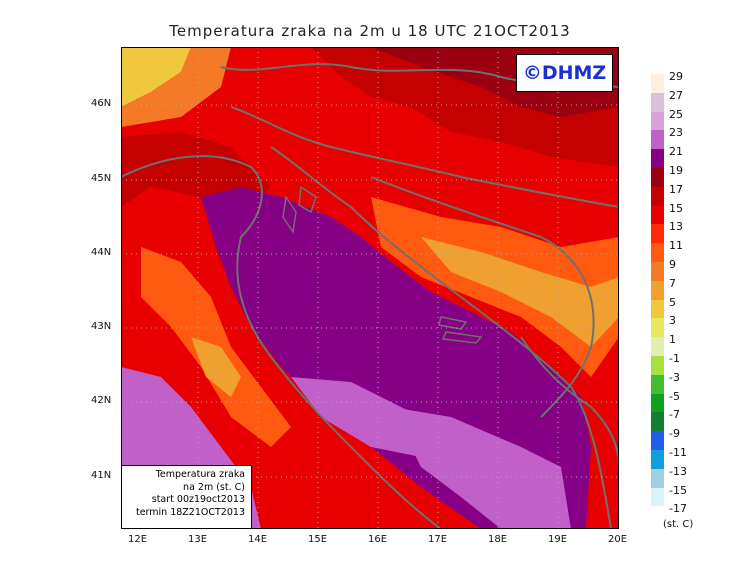 The height and width of the screenshot is (582, 740). What do you see at coordinates (558, 539) in the screenshot?
I see `lon-label: 19E` at bounding box center [558, 539].